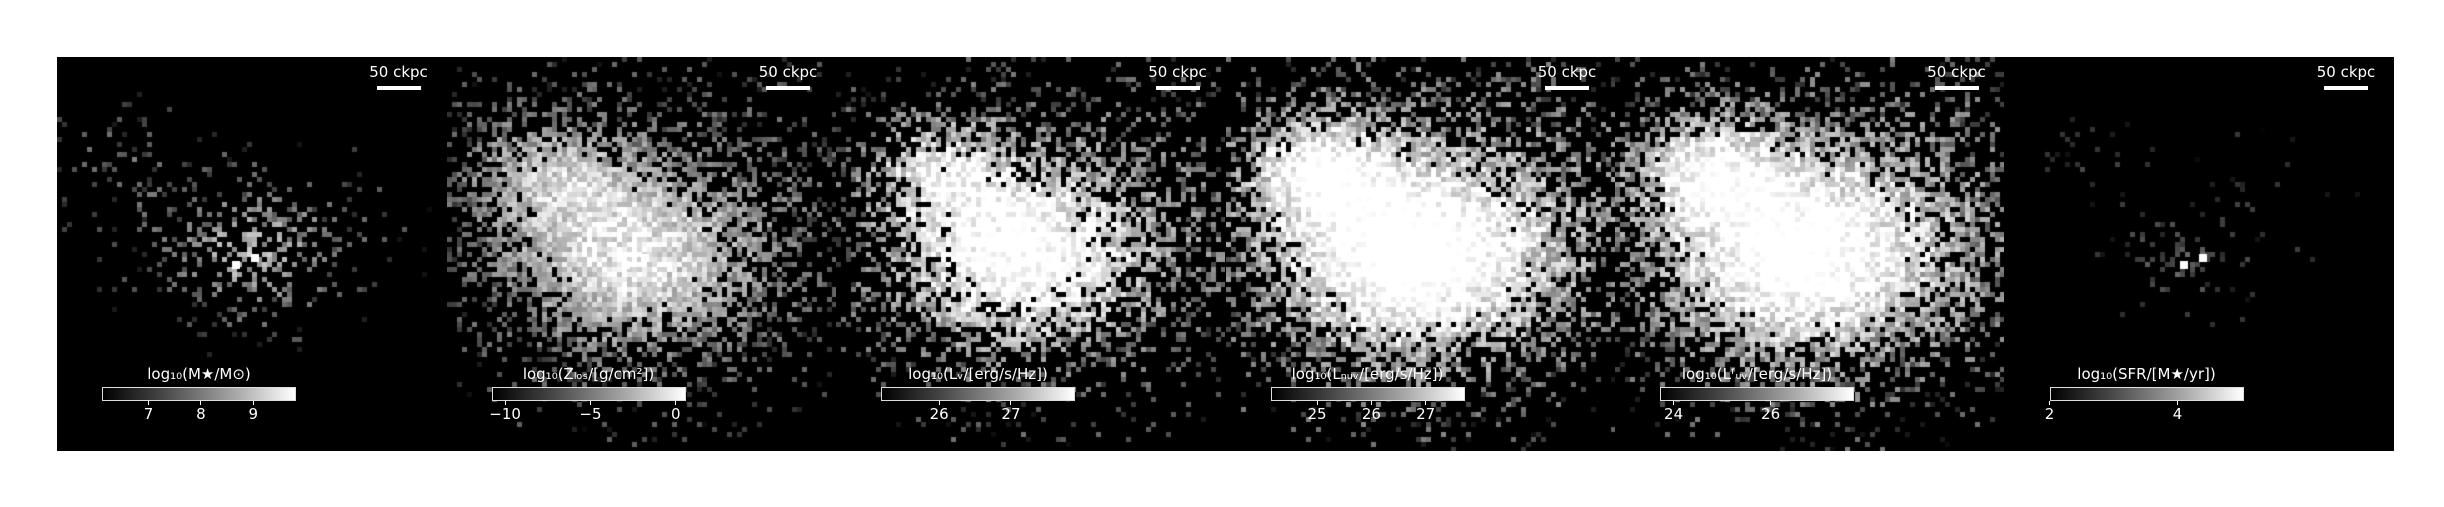 Image resolution: width=2444 pixels, height=507 pixels. What do you see at coordinates (978, 374) in the screenshot?
I see `colorbar-label: log₁₀(Lᵥ/[erg/s/Hz])` at bounding box center [978, 374].